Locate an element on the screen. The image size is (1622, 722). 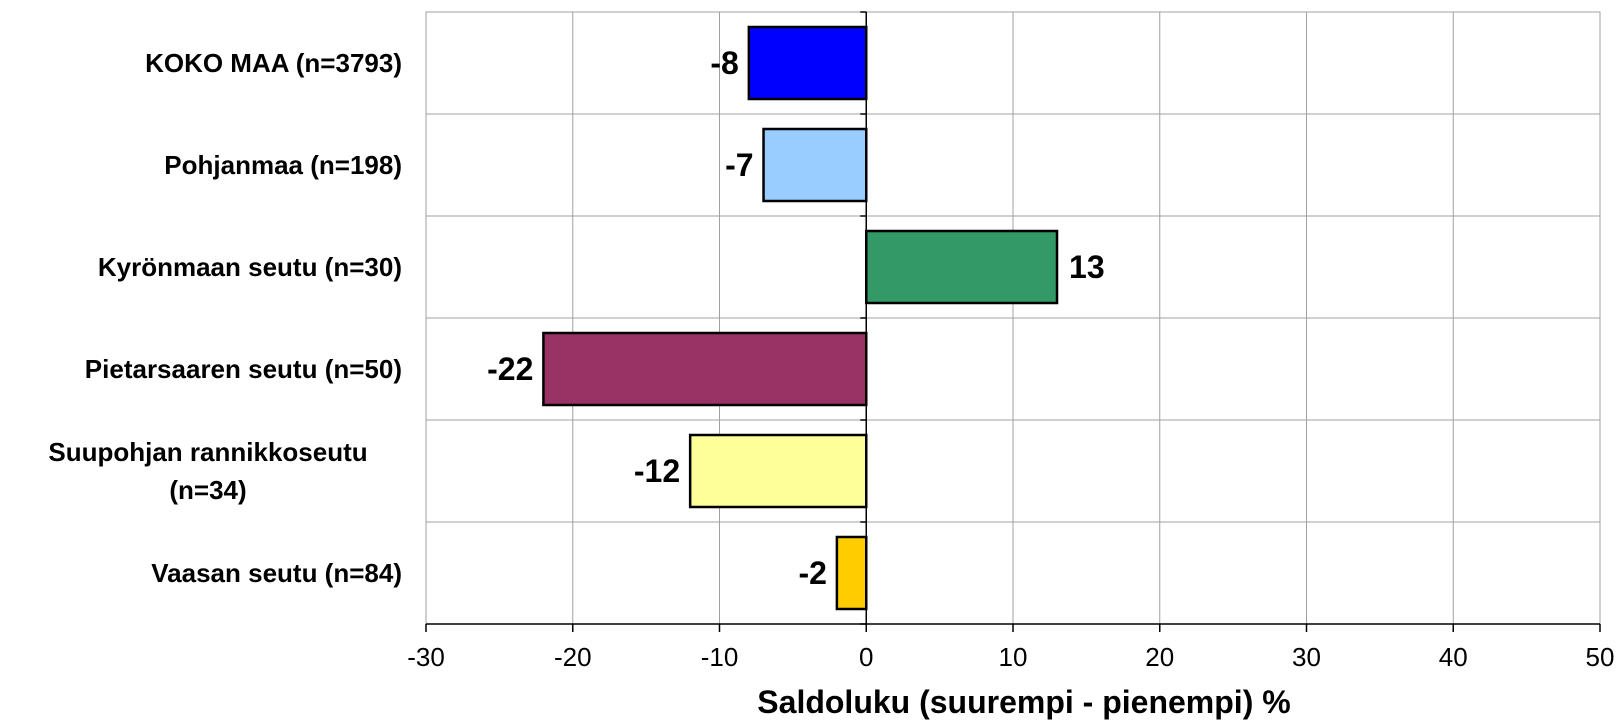
x-tick-label: -30 is located at coordinates (426, 657).